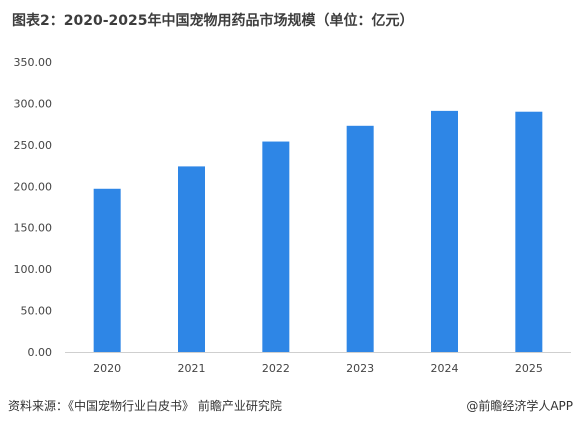 This screenshot has height=425, width=581. Describe the element at coordinates (445, 368) in the screenshot. I see `x-tick-label: 2024` at that location.